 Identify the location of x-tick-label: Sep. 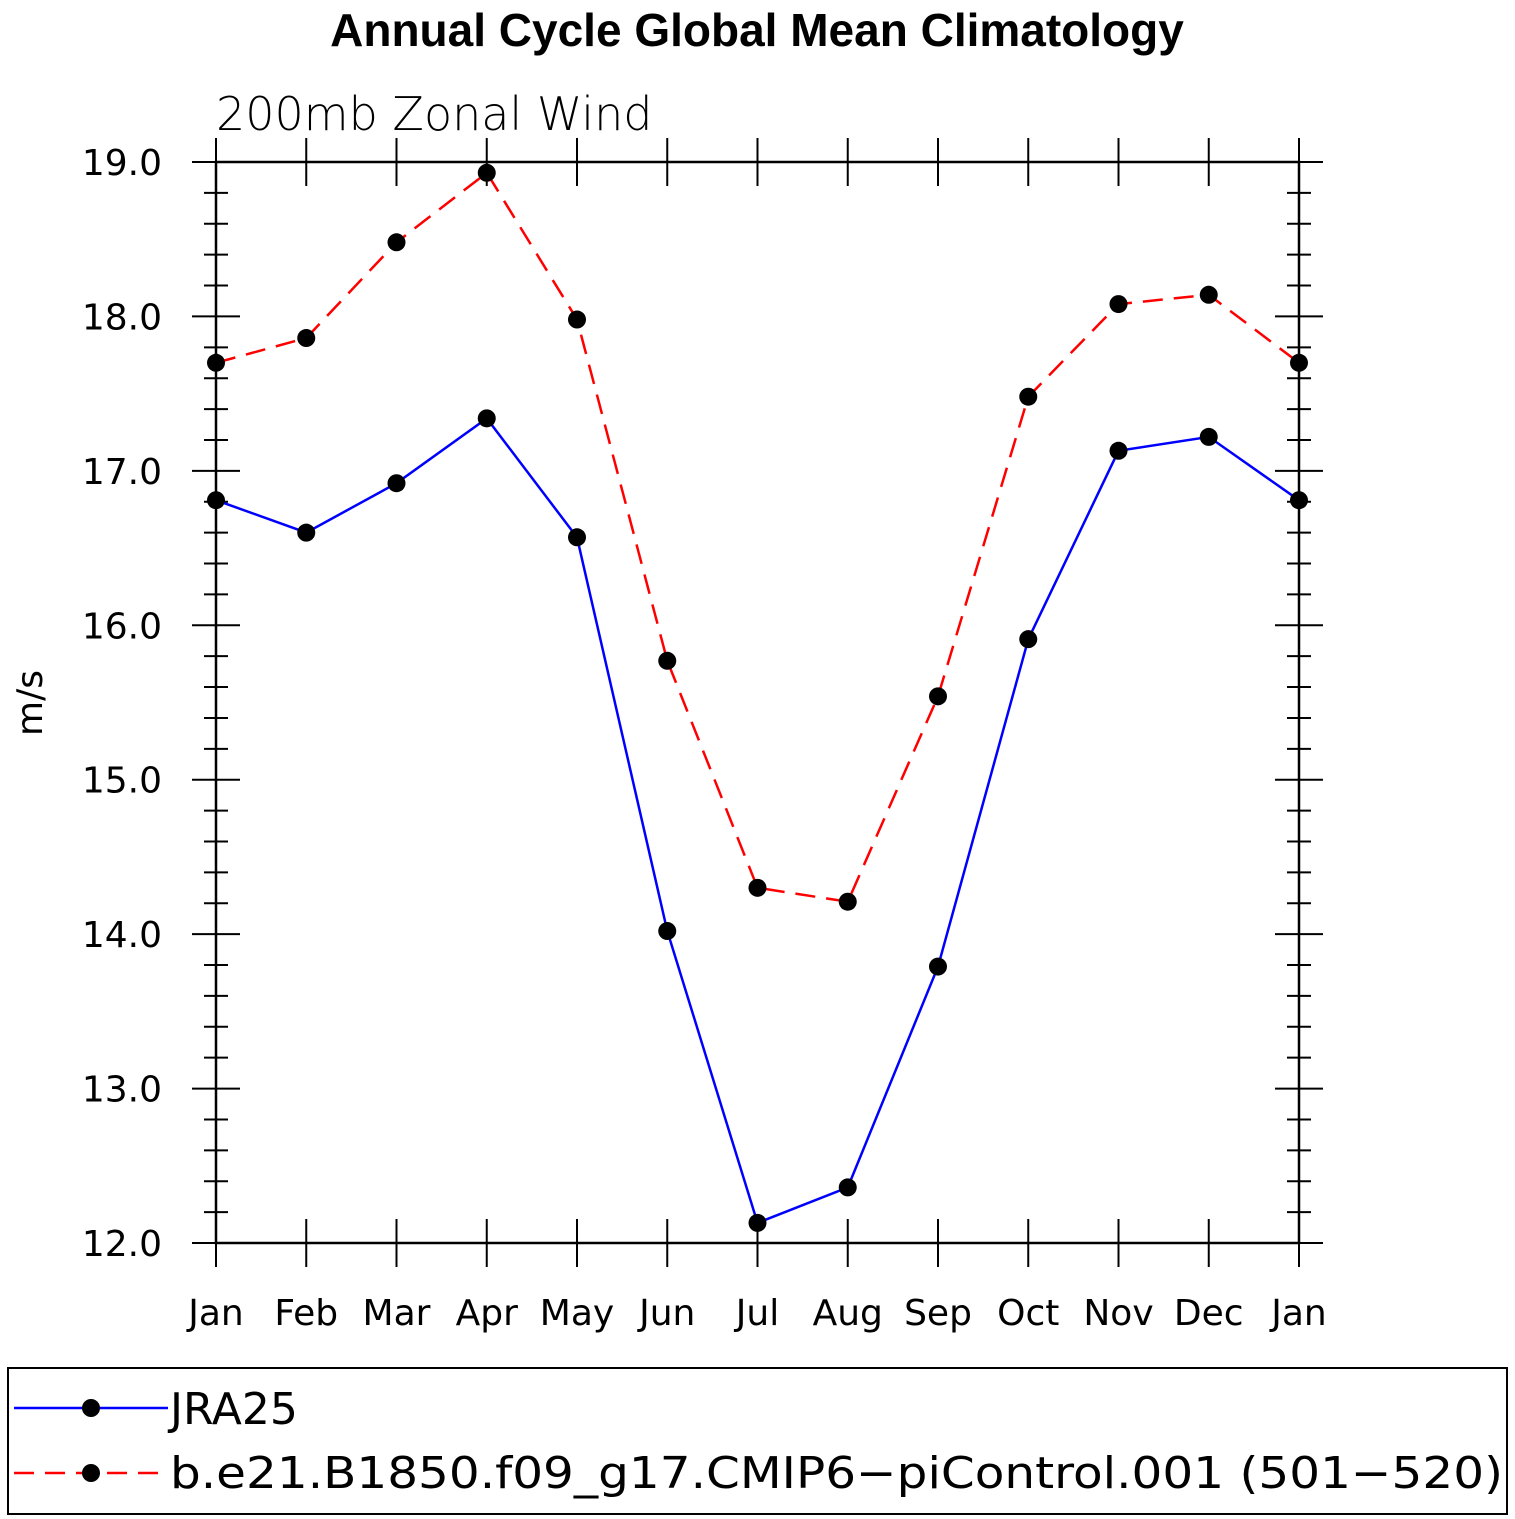
(938, 1313).